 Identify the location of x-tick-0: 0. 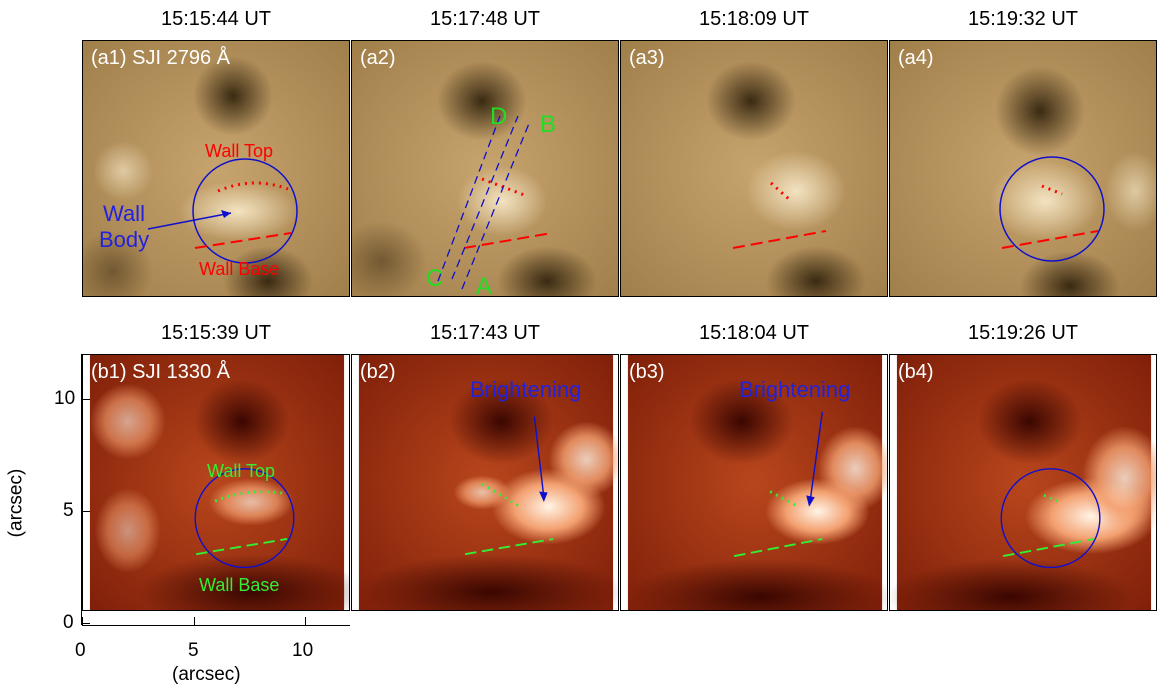
(80, 650).